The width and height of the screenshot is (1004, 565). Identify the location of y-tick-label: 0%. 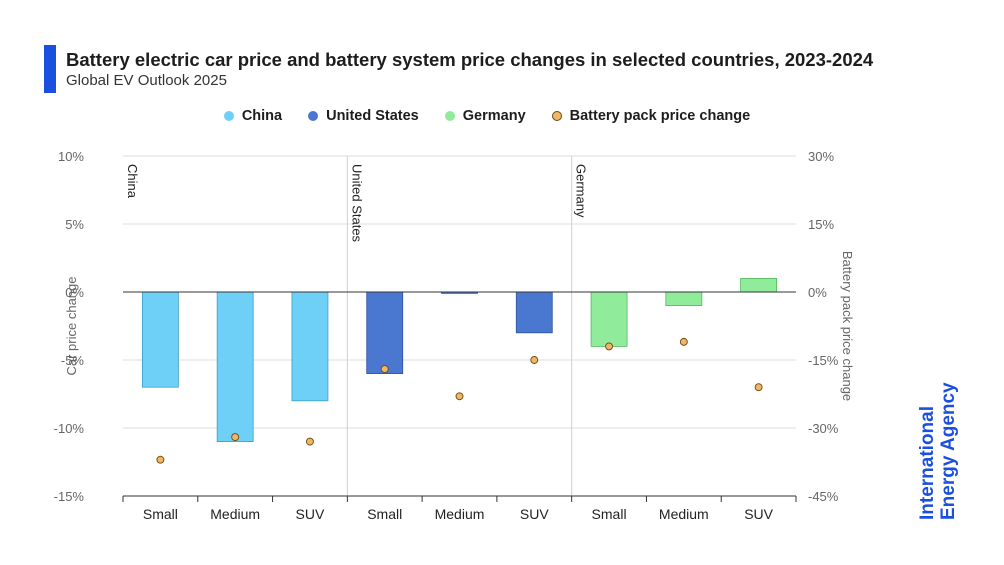
(74, 292).